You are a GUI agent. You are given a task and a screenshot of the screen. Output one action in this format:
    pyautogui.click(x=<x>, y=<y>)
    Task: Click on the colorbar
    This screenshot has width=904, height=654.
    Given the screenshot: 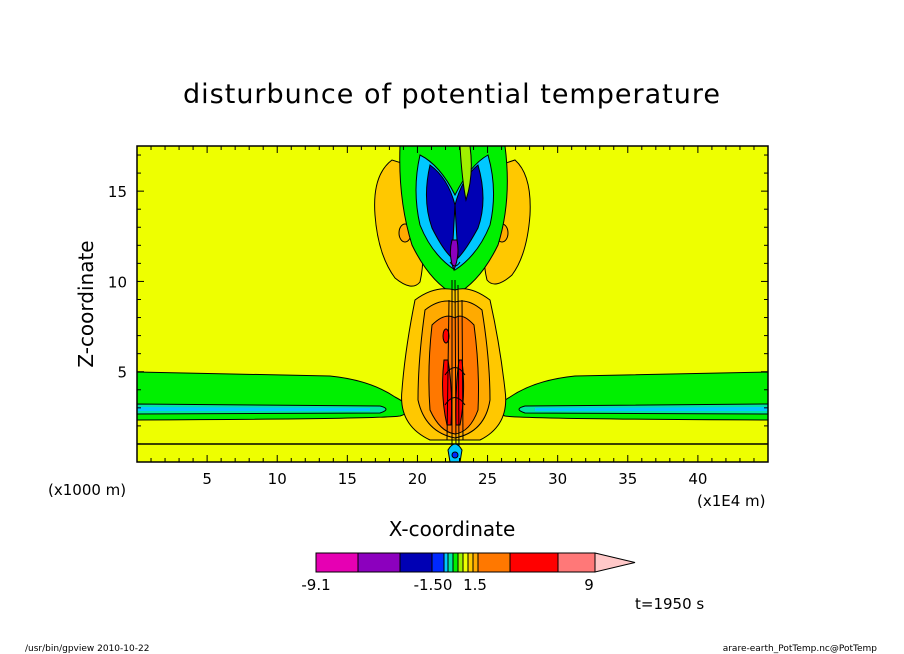 What is the action you would take?
    pyautogui.click(x=475, y=562)
    